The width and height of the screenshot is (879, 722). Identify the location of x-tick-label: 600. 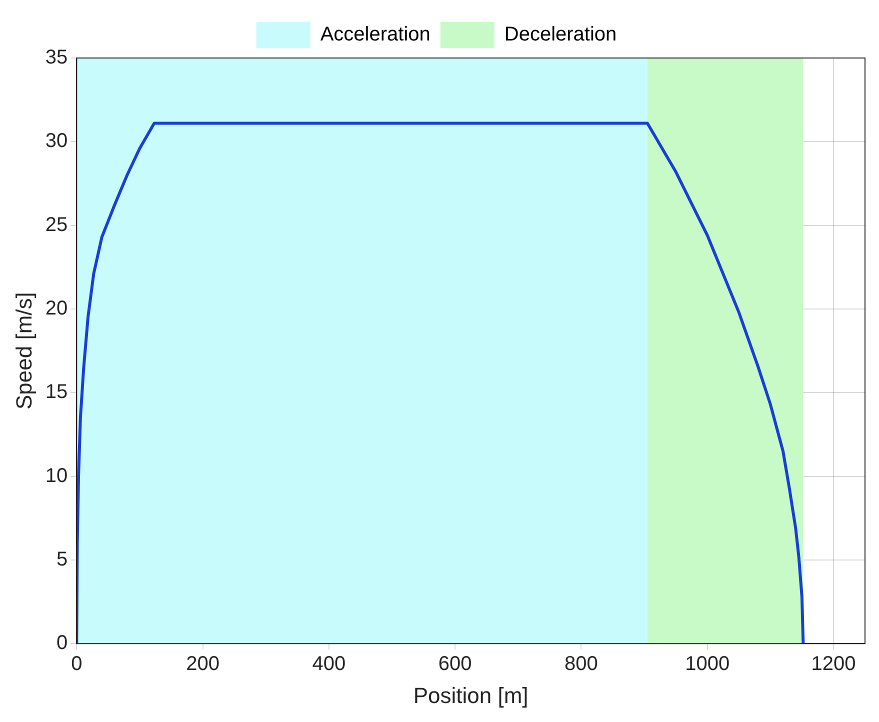
(455, 664).